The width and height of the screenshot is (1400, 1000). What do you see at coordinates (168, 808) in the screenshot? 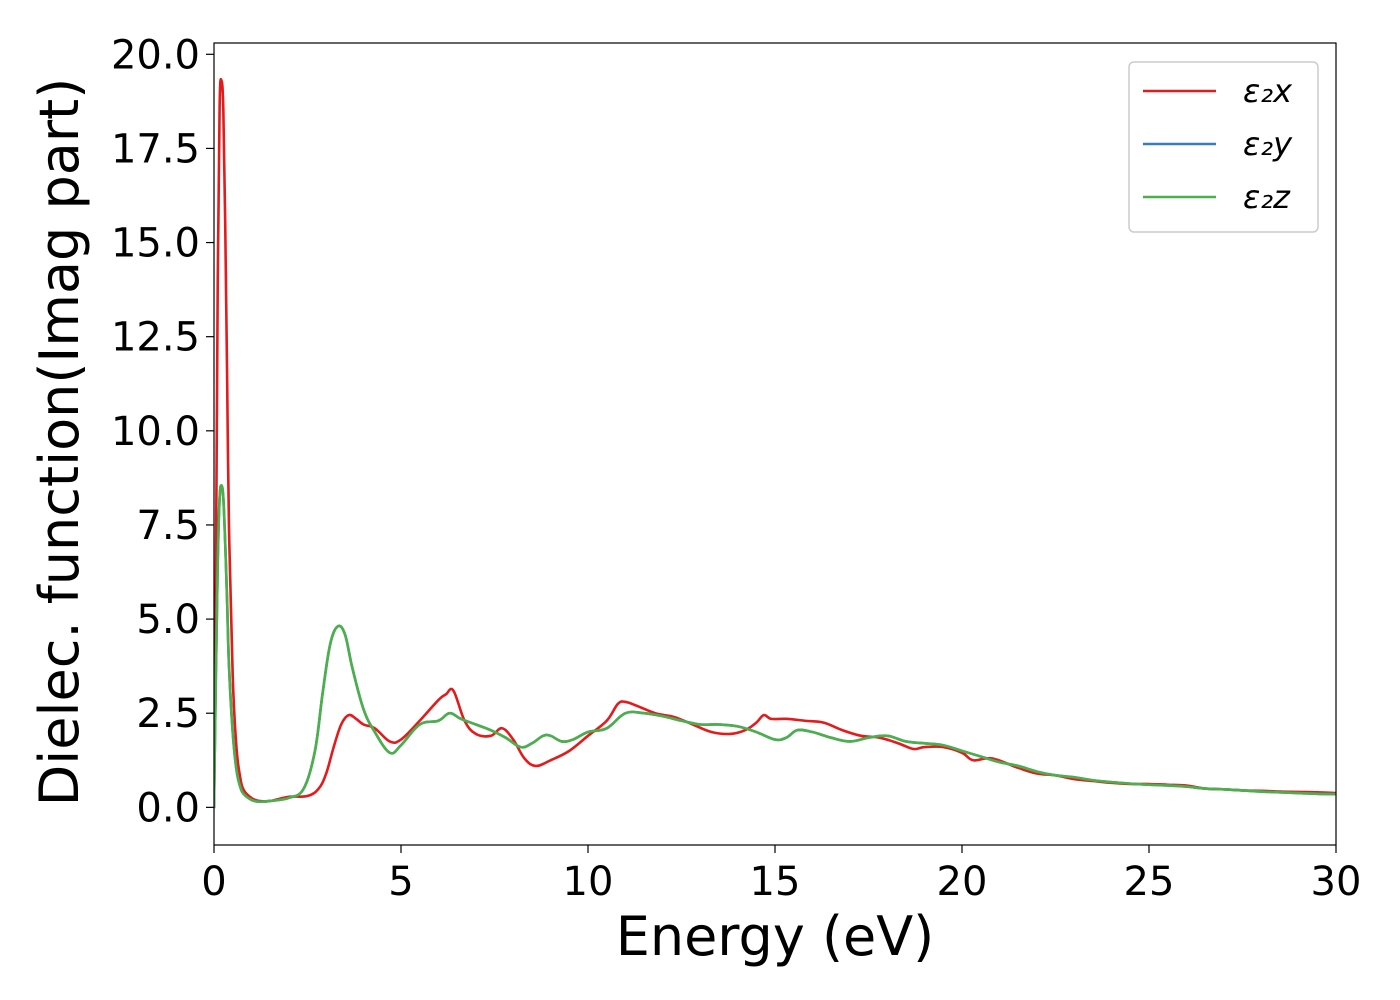
I see `y-tick-label: 0.0` at bounding box center [168, 808].